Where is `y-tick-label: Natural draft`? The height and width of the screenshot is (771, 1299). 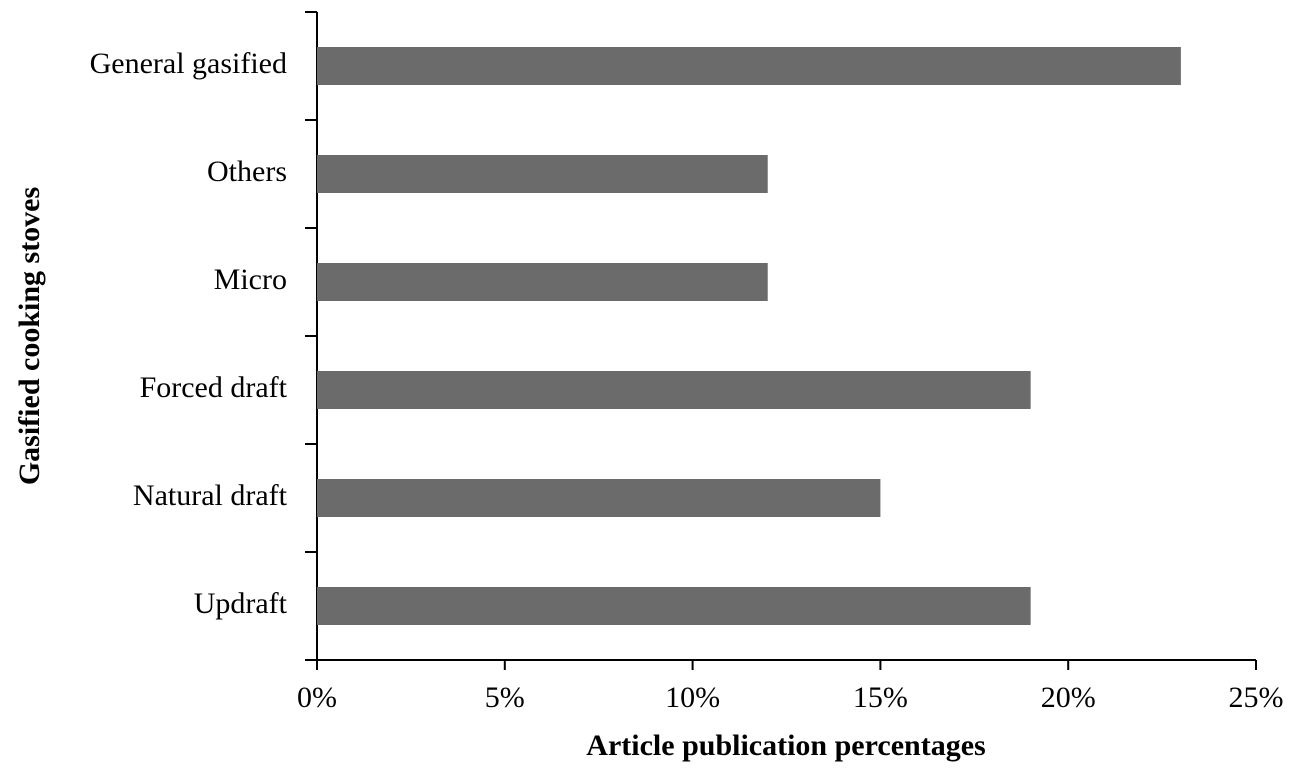 y-tick-label: Natural draft is located at coordinates (210, 495).